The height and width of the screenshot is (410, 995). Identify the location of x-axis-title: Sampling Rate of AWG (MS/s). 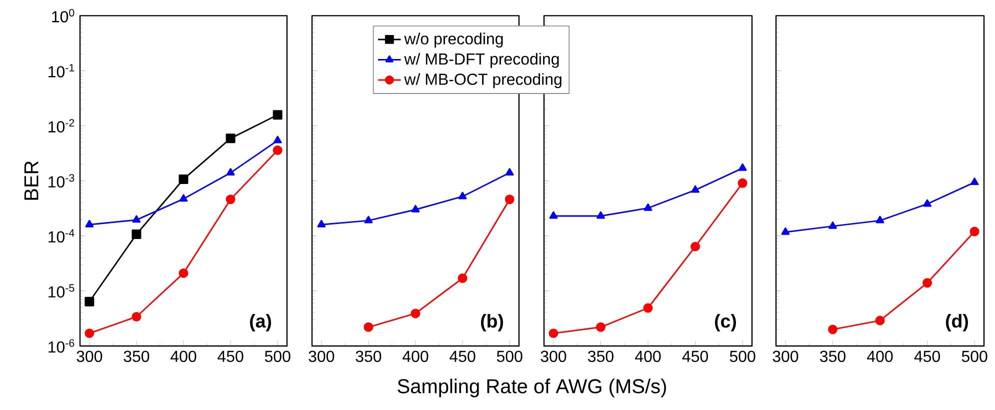
(532, 388).